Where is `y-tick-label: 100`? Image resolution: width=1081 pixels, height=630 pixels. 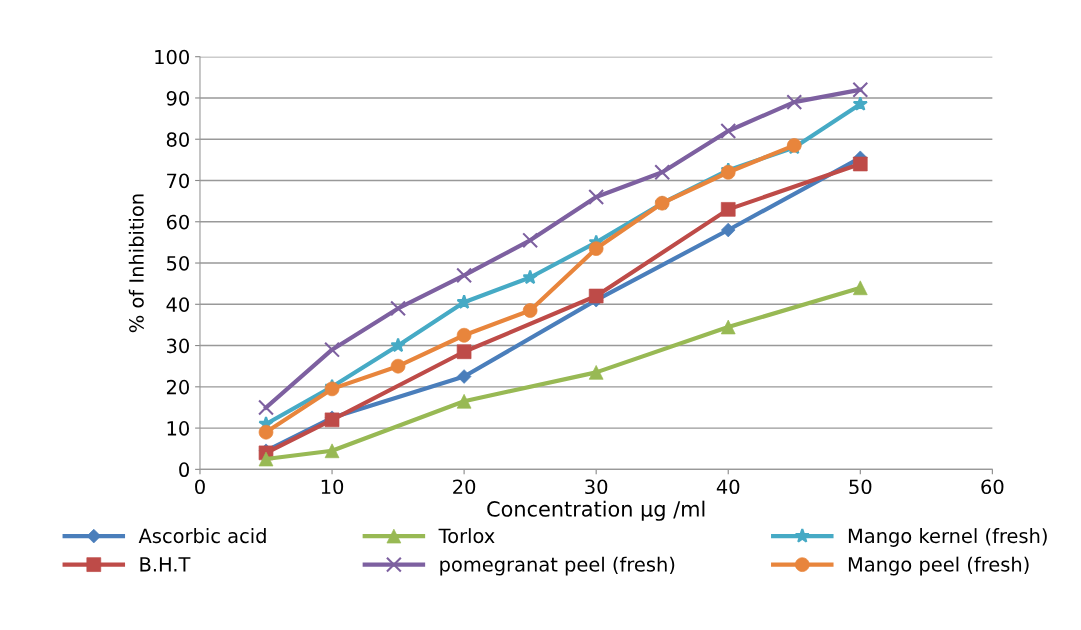
y-tick-label: 100 is located at coordinates (172, 57).